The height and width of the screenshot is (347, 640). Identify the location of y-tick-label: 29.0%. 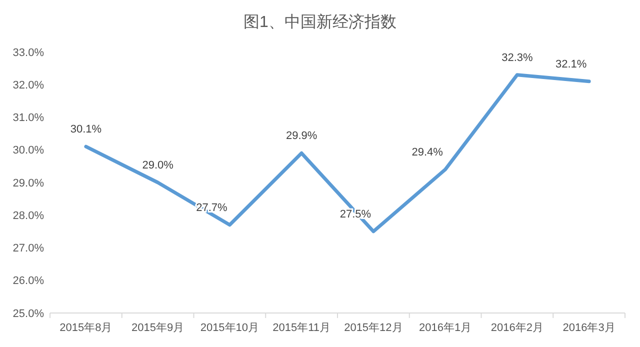
(28, 183).